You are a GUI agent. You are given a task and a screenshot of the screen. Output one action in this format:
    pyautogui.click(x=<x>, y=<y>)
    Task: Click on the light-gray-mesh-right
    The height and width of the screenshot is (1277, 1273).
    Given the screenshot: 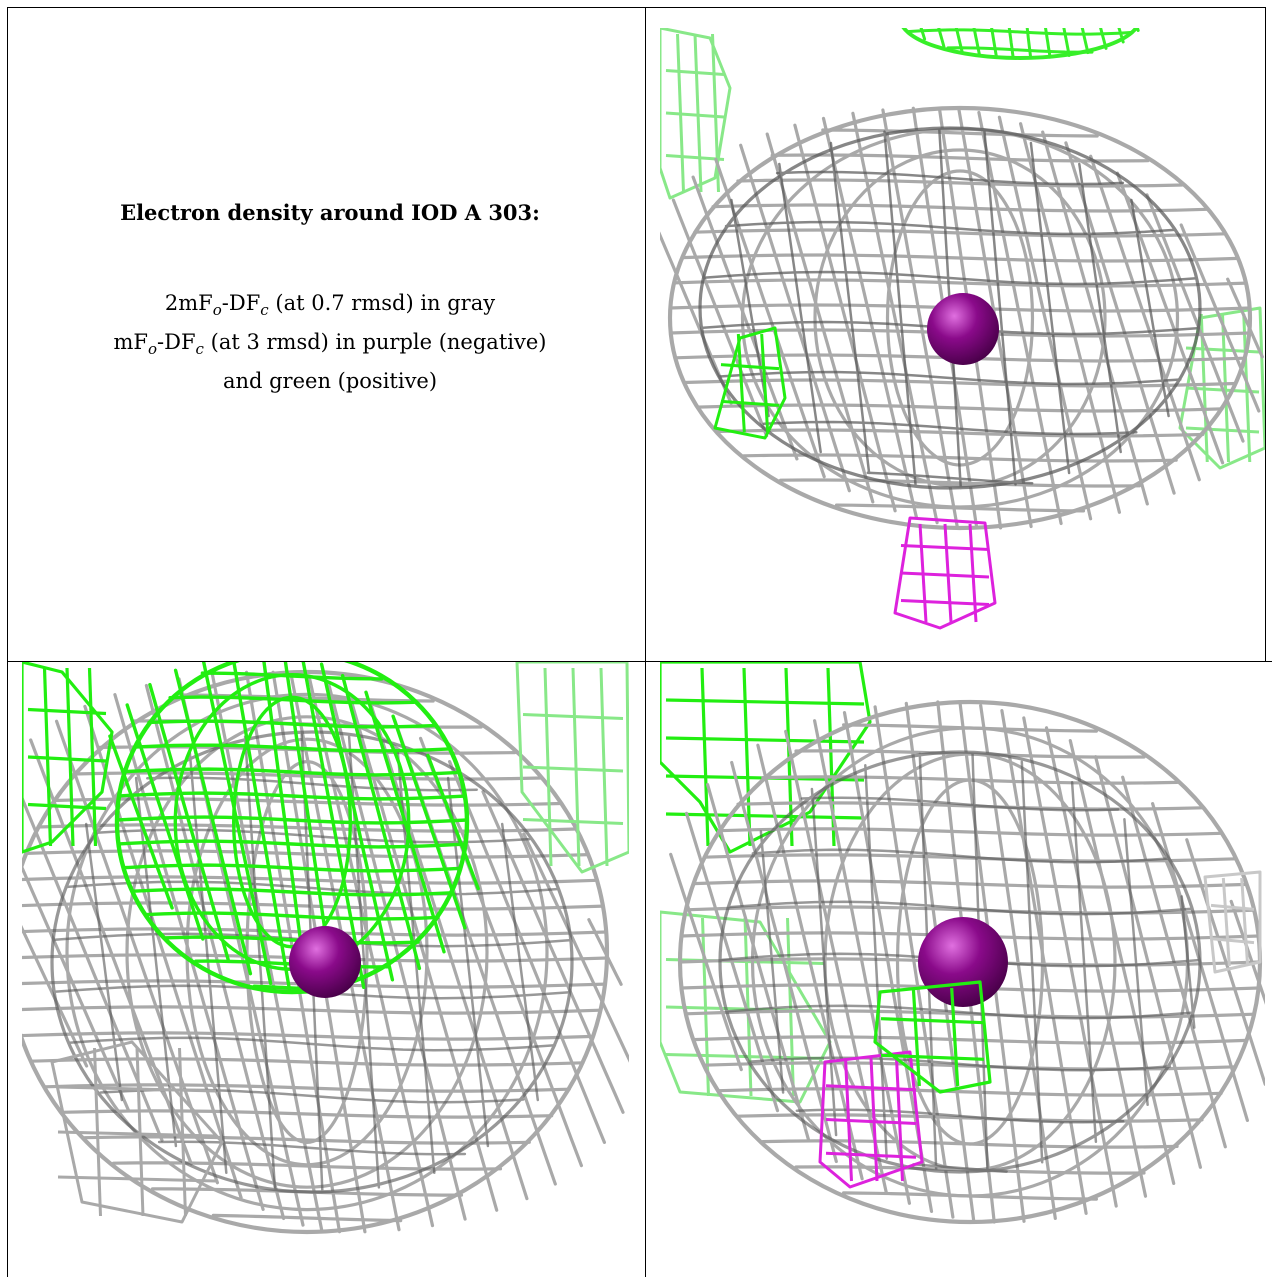 What is the action you would take?
    pyautogui.click(x=1232, y=922)
    